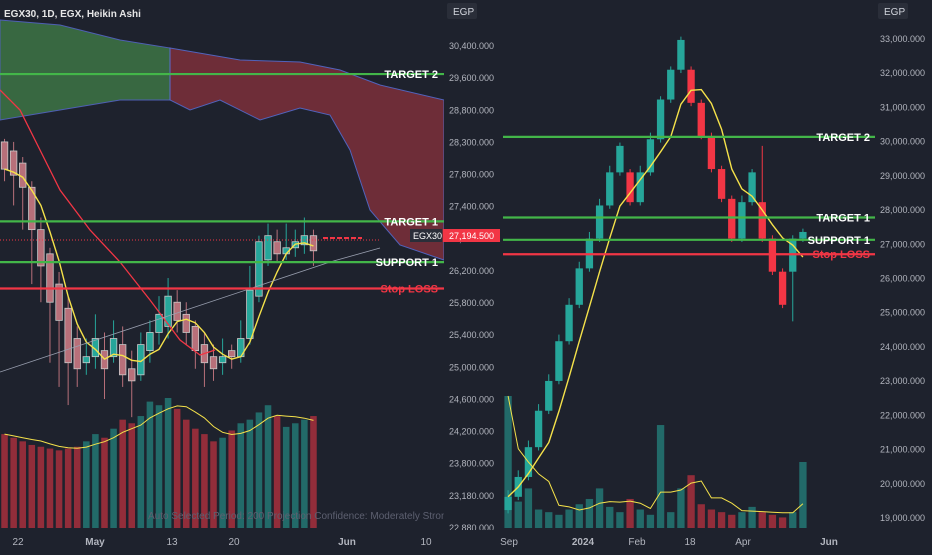  I want to click on r-level-label: TARGET 2, so click(843, 138).